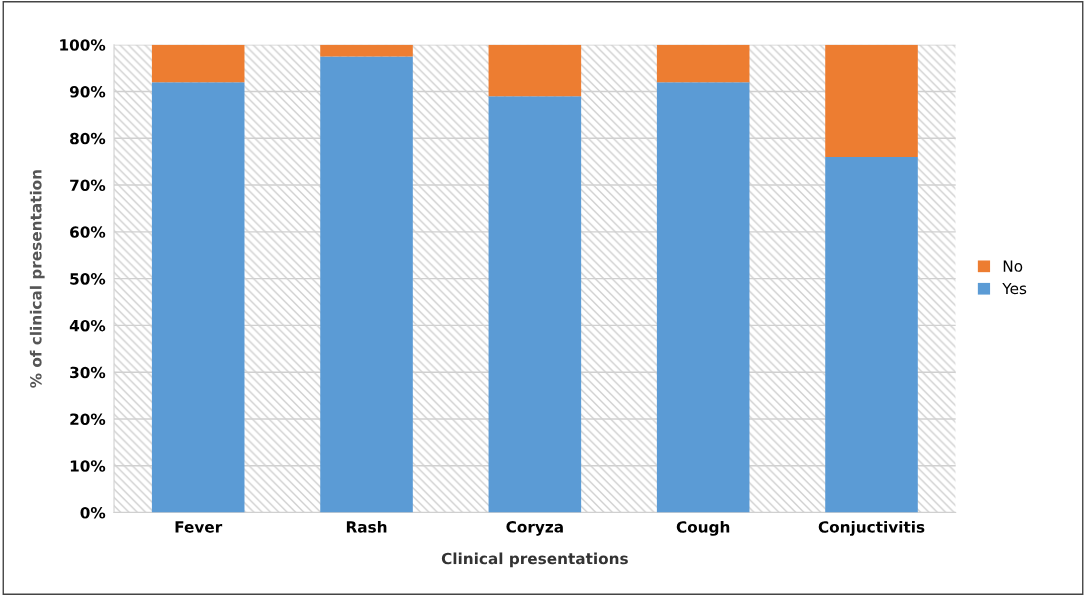 Image resolution: width=1086 pixels, height=596 pixels. I want to click on x-tick-label: Conjuctivitis, so click(871, 528).